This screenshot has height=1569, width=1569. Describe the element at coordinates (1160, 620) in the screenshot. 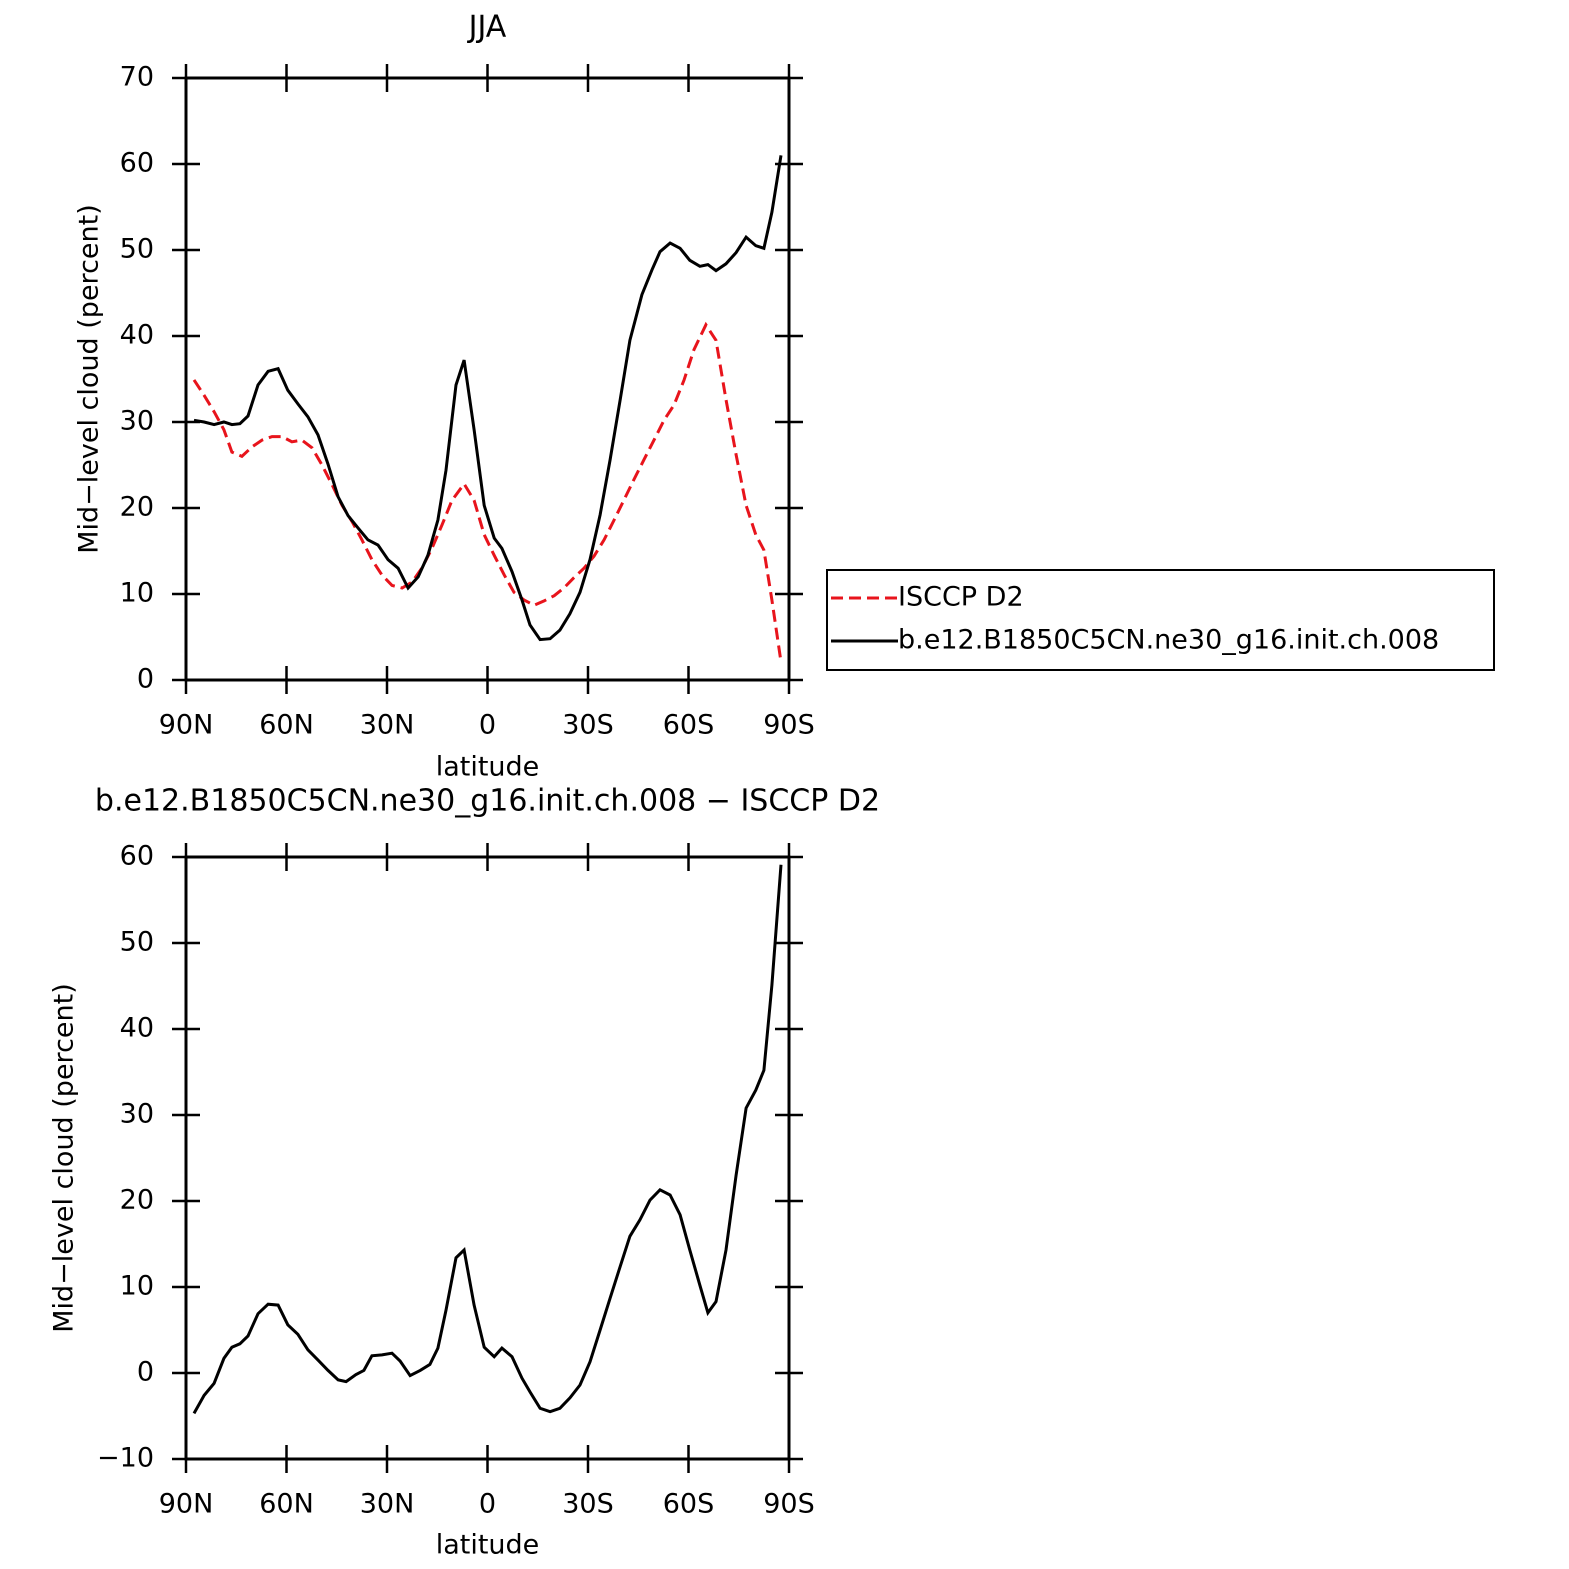

I see `legend-box` at that location.